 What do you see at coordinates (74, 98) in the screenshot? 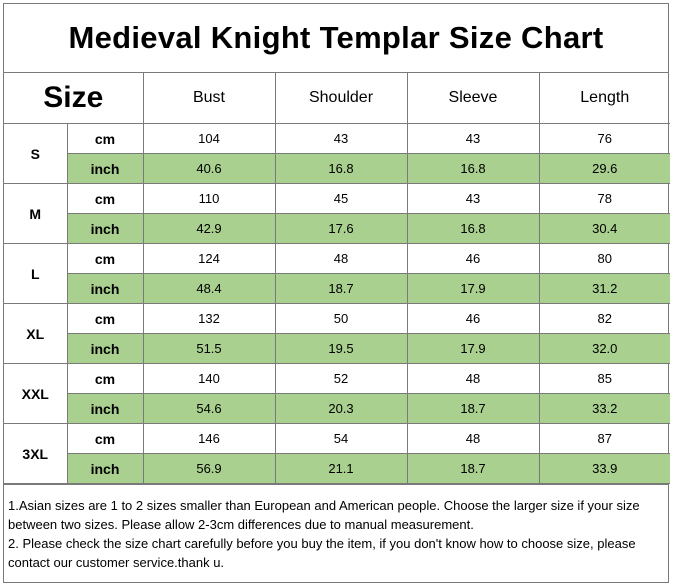
I see `size-column-header: Size` at bounding box center [74, 98].